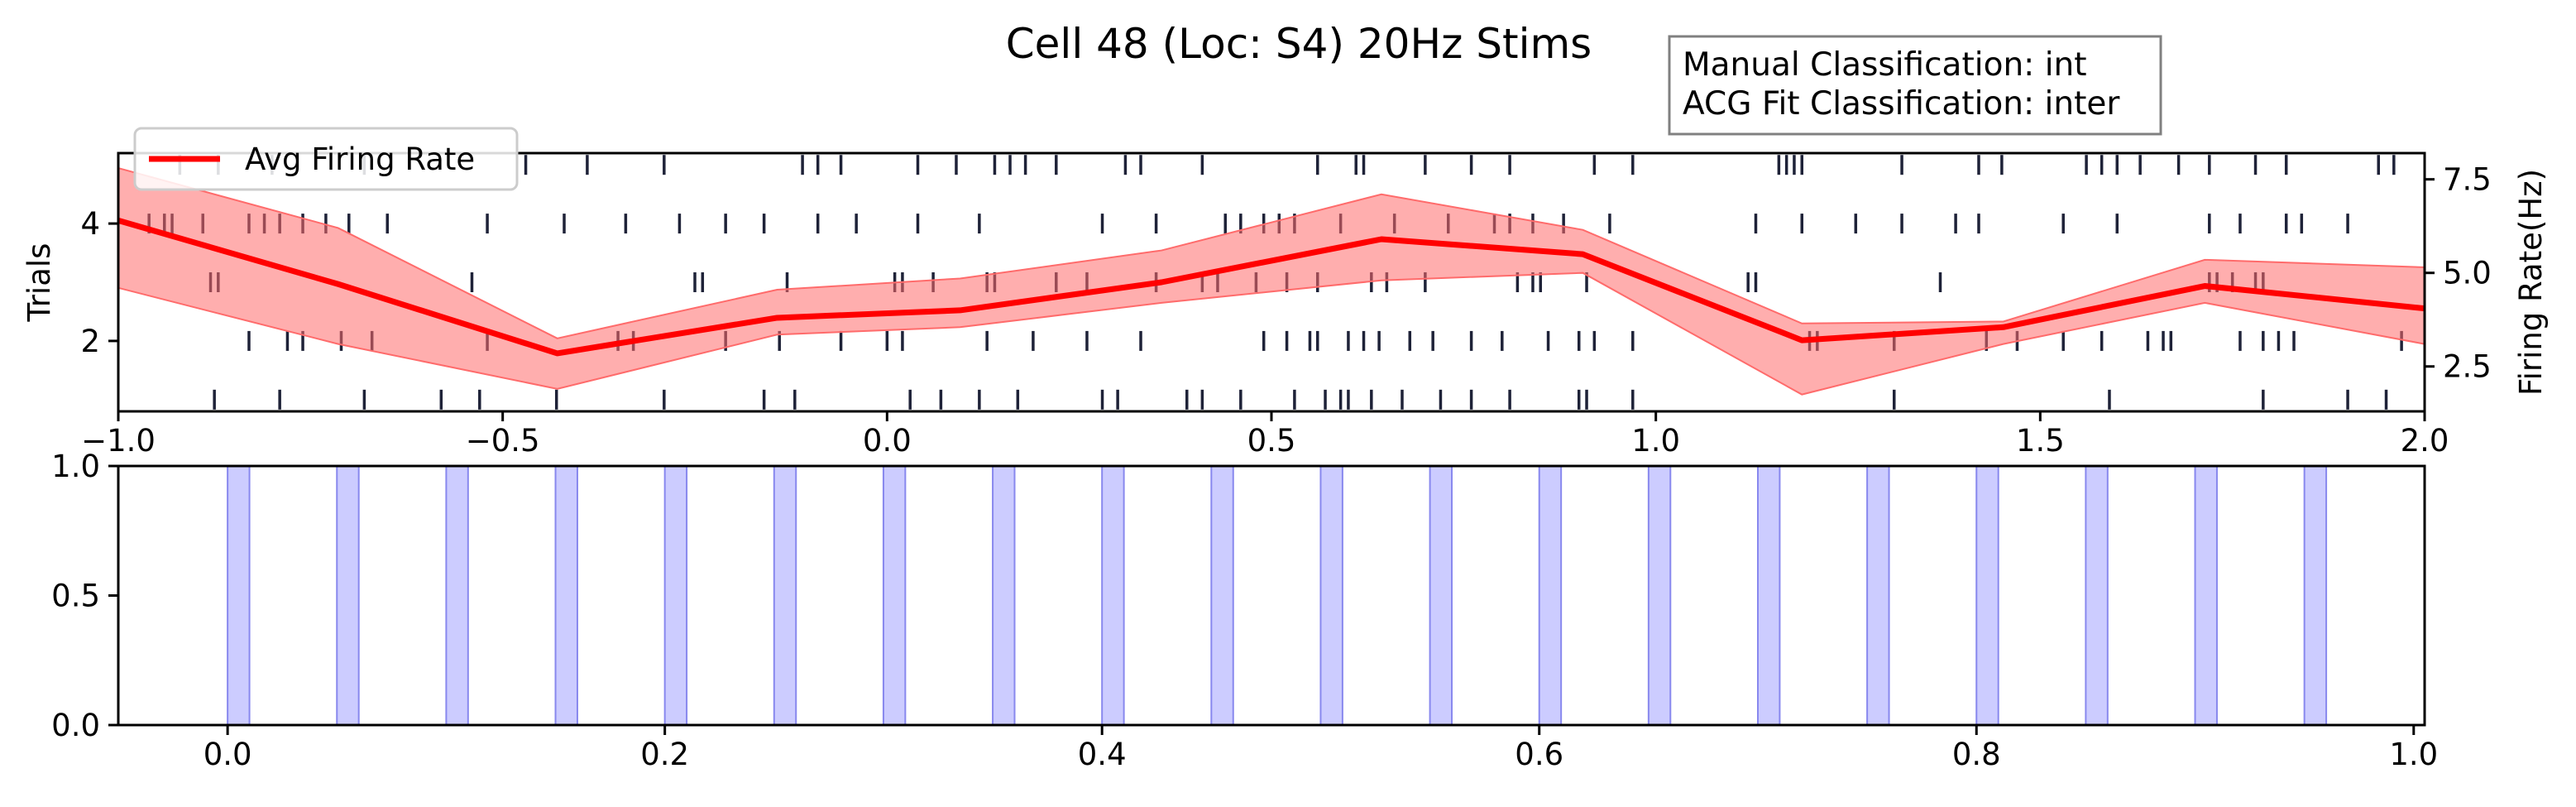  What do you see at coordinates (2467, 273) in the screenshot?
I see `firing-rate-tick-label: 5.0` at bounding box center [2467, 273].